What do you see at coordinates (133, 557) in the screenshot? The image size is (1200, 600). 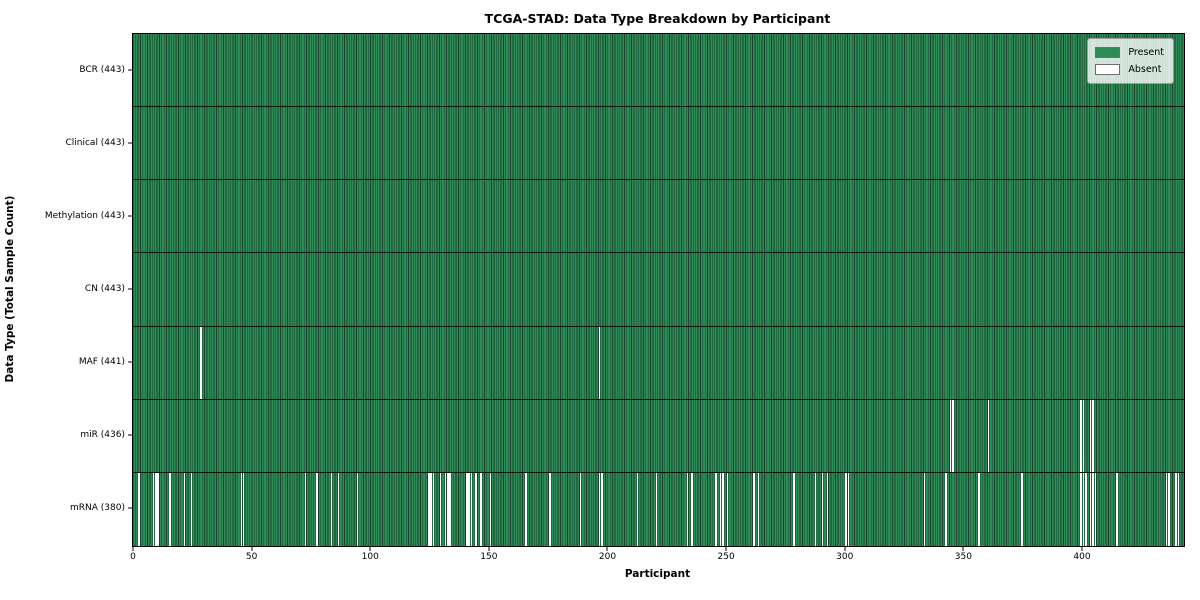 I see `x-tick-label-0: 0` at bounding box center [133, 557].